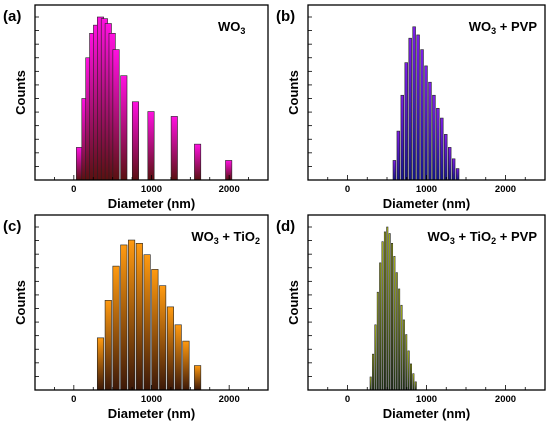  I want to click on panel-letter: (a), so click(12, 16).